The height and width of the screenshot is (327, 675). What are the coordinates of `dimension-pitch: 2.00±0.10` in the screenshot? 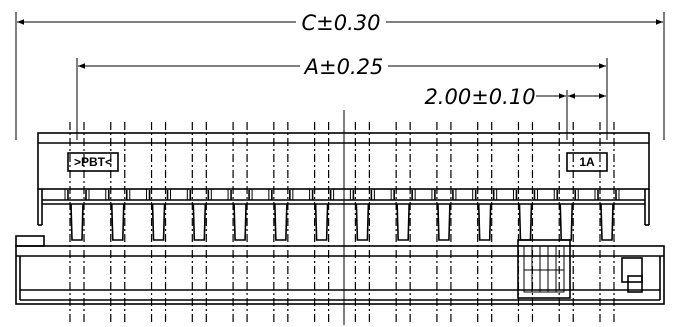 It's located at (515, 97).